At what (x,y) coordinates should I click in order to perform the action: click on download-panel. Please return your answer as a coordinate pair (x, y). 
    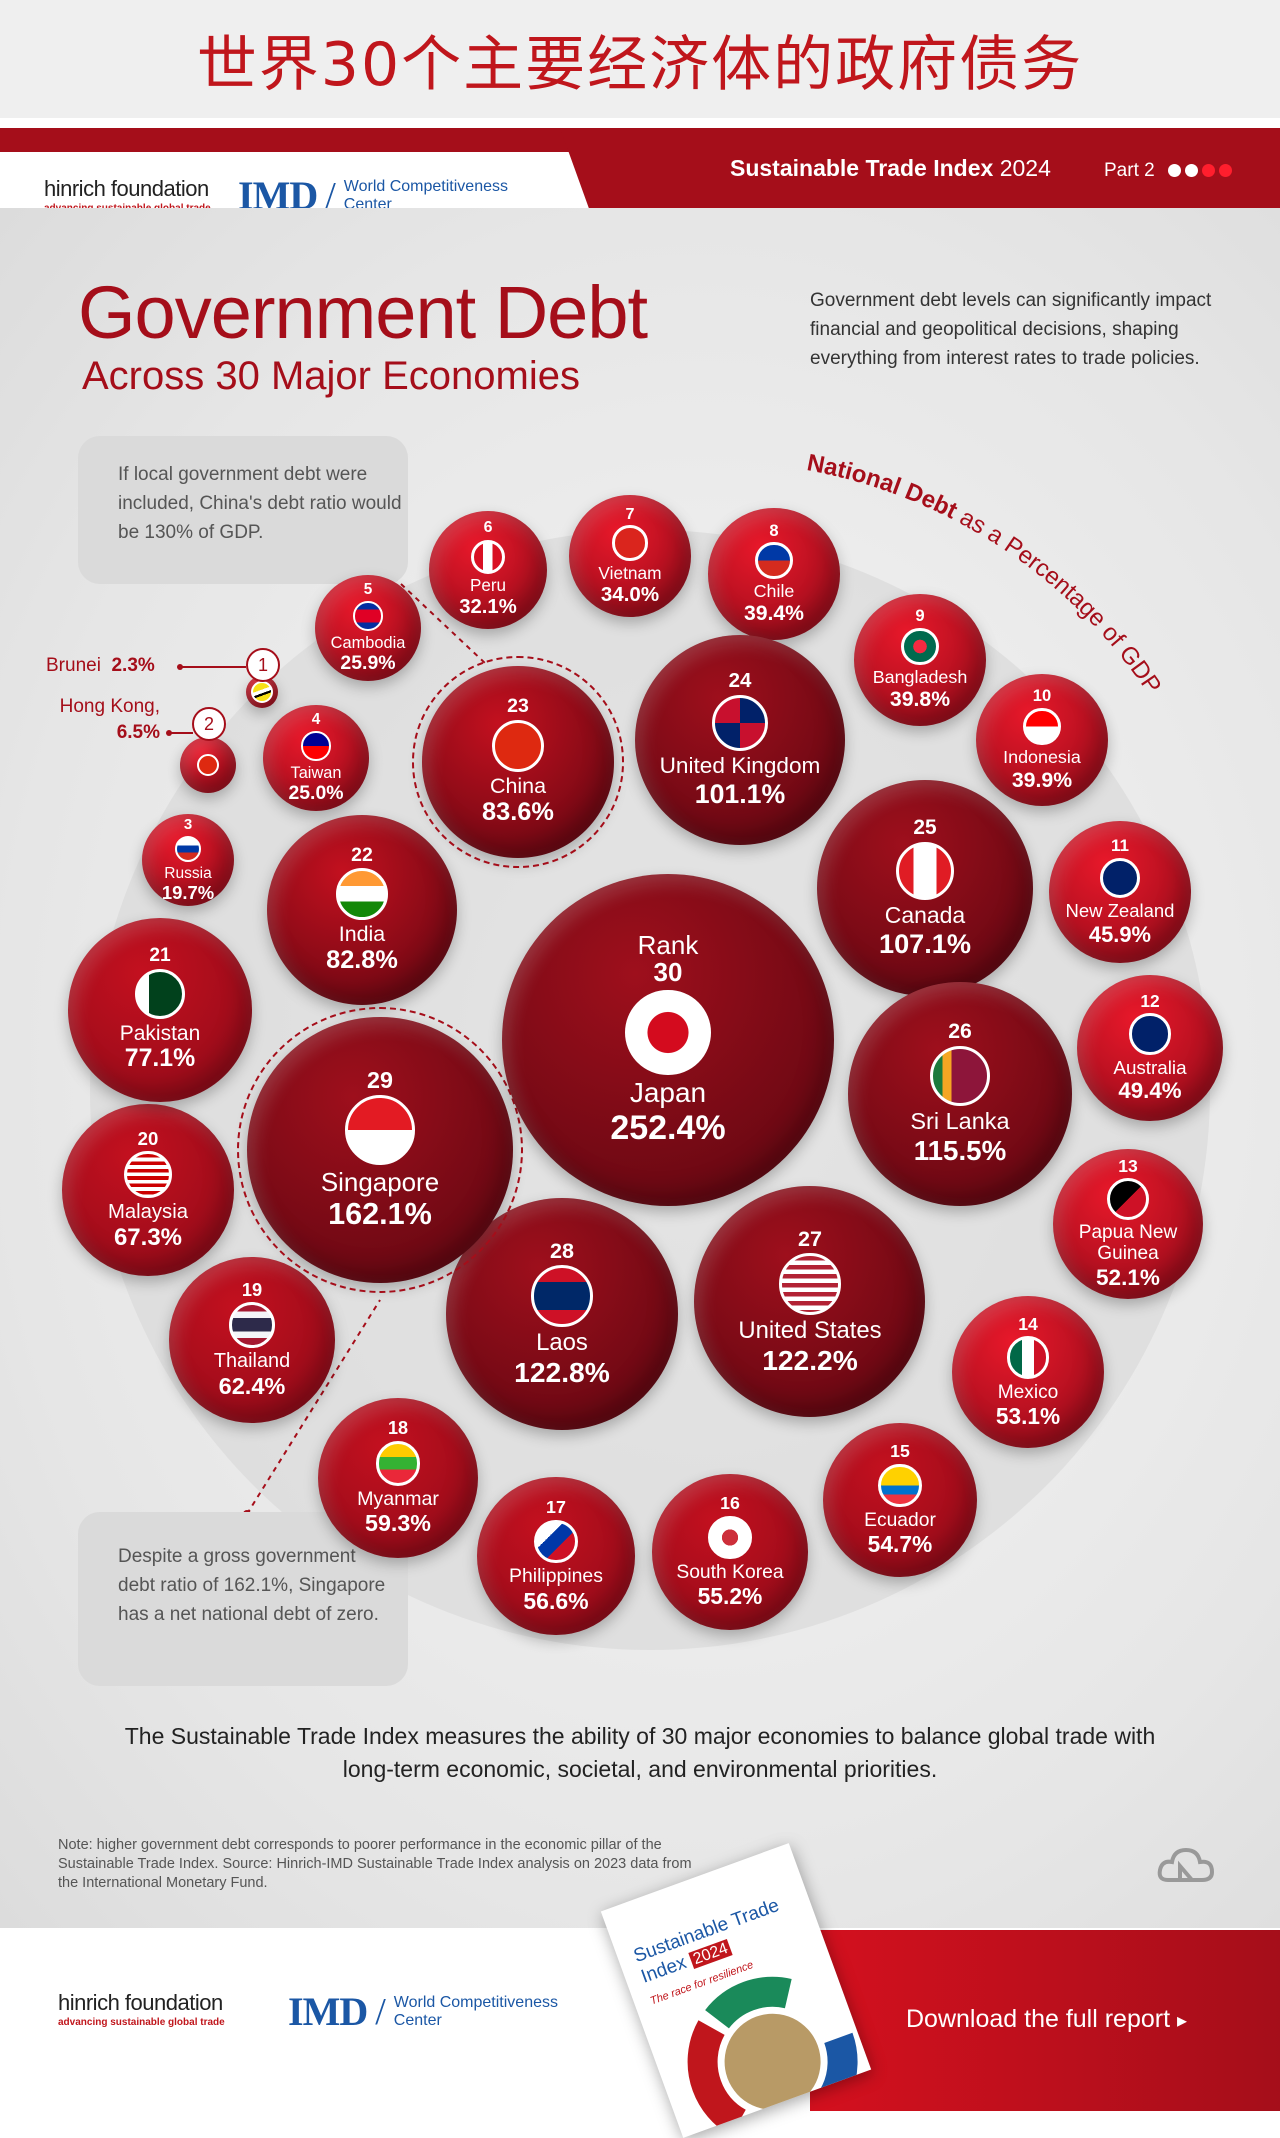
    Looking at the image, I should click on (1045, 2020).